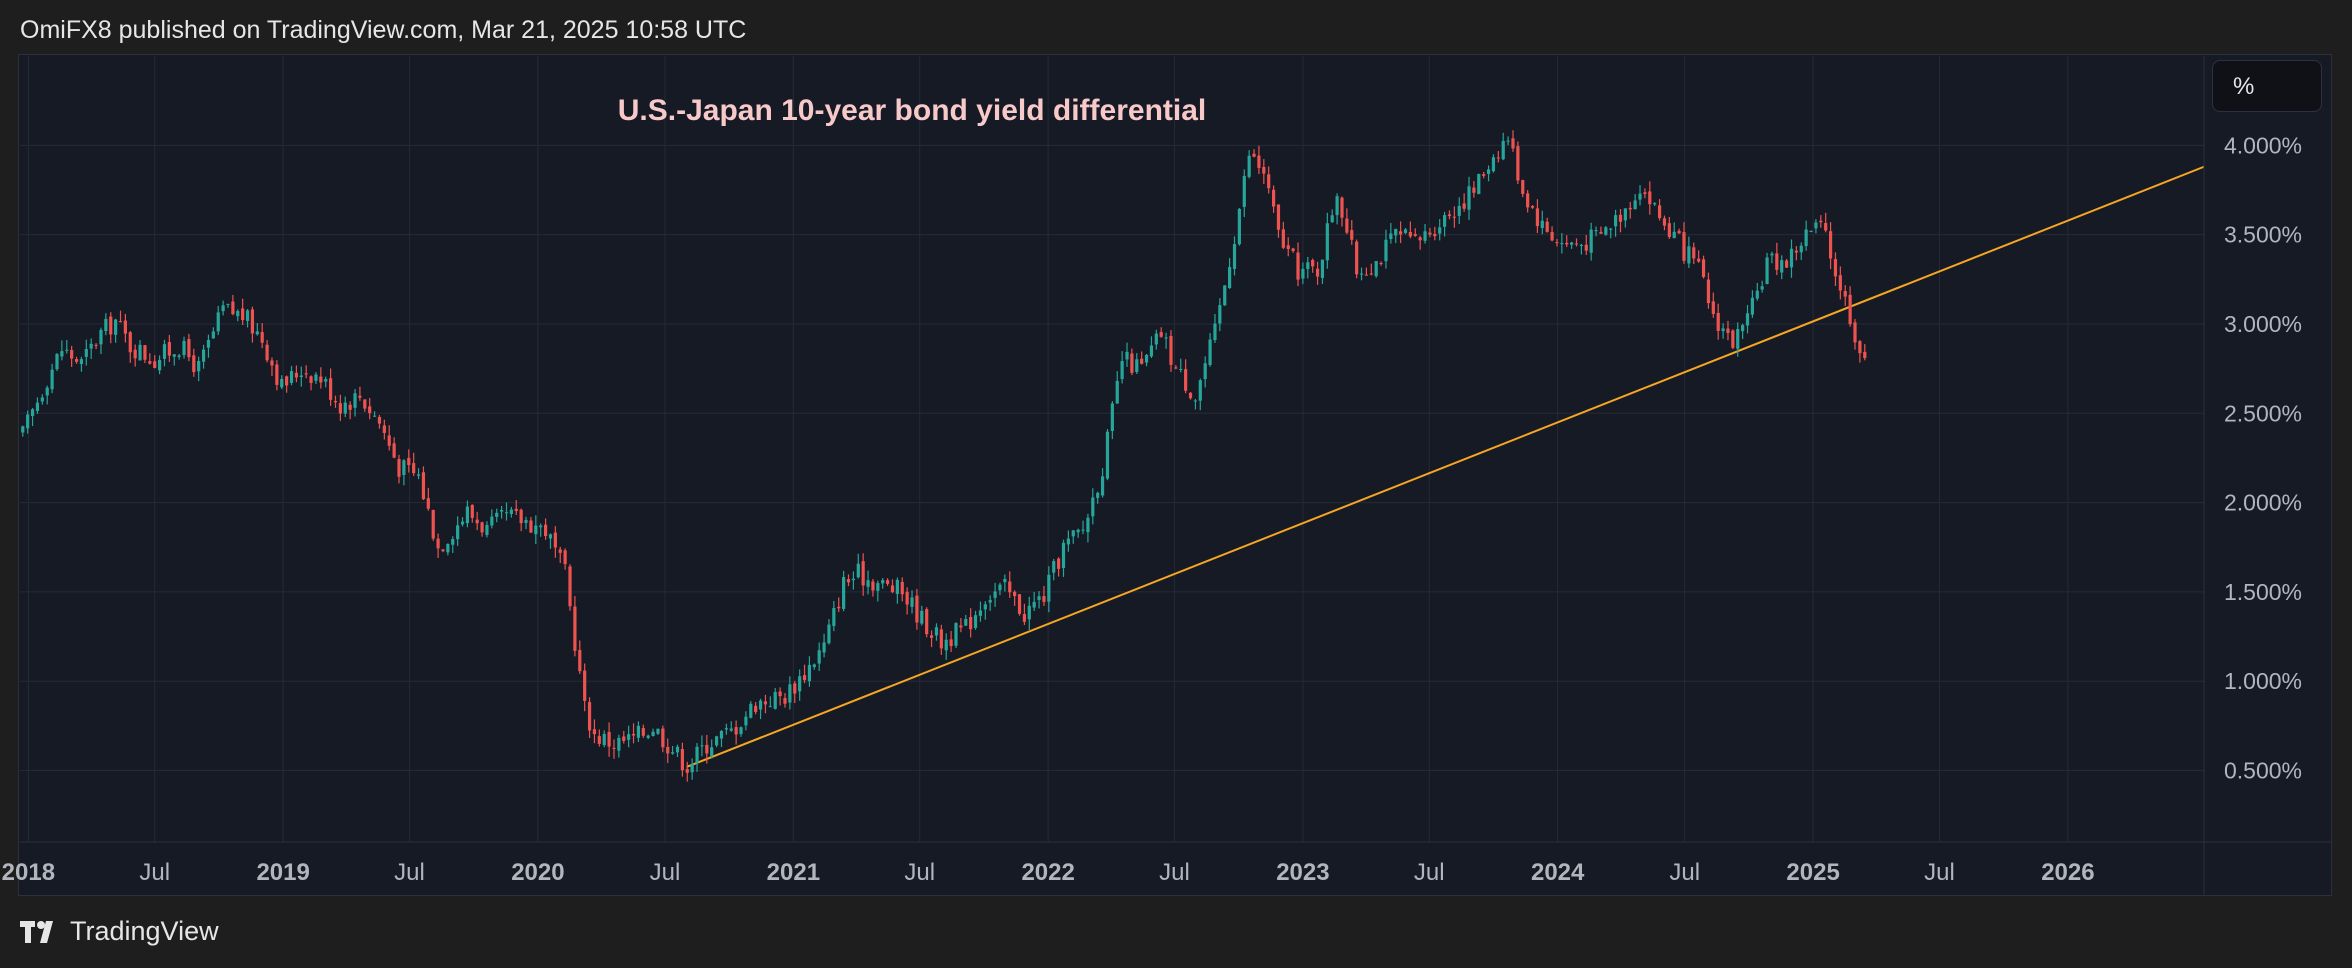 This screenshot has width=2352, height=968. I want to click on footer-brand: TradingView, so click(119, 931).